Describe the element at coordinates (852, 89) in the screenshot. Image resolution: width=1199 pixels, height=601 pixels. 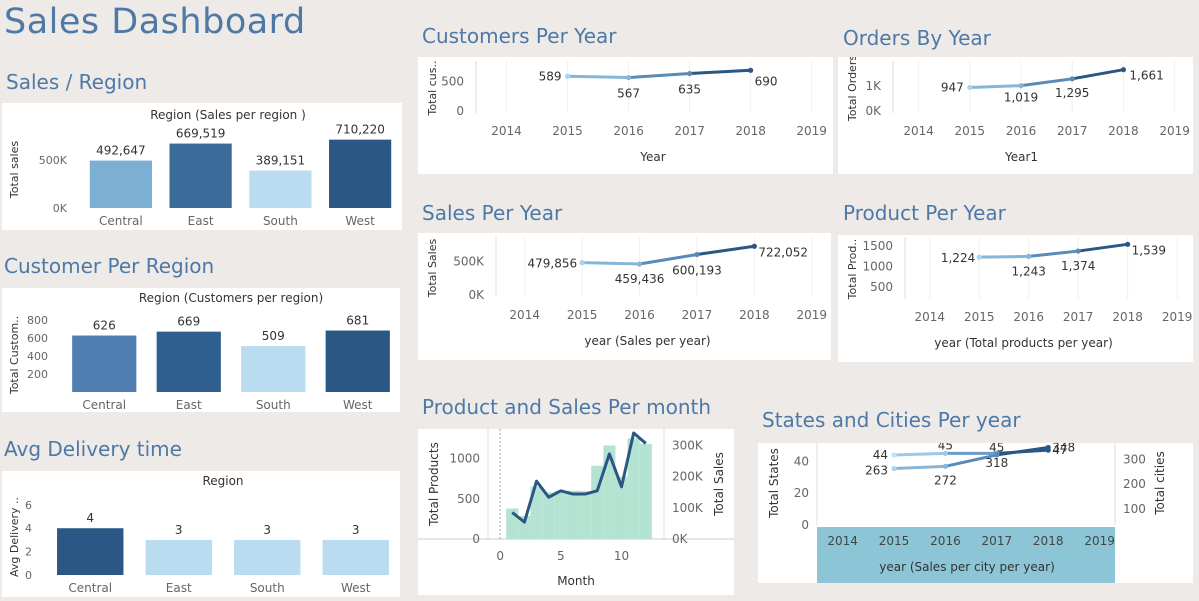
I see `y-axis-label: Total Orders` at that location.